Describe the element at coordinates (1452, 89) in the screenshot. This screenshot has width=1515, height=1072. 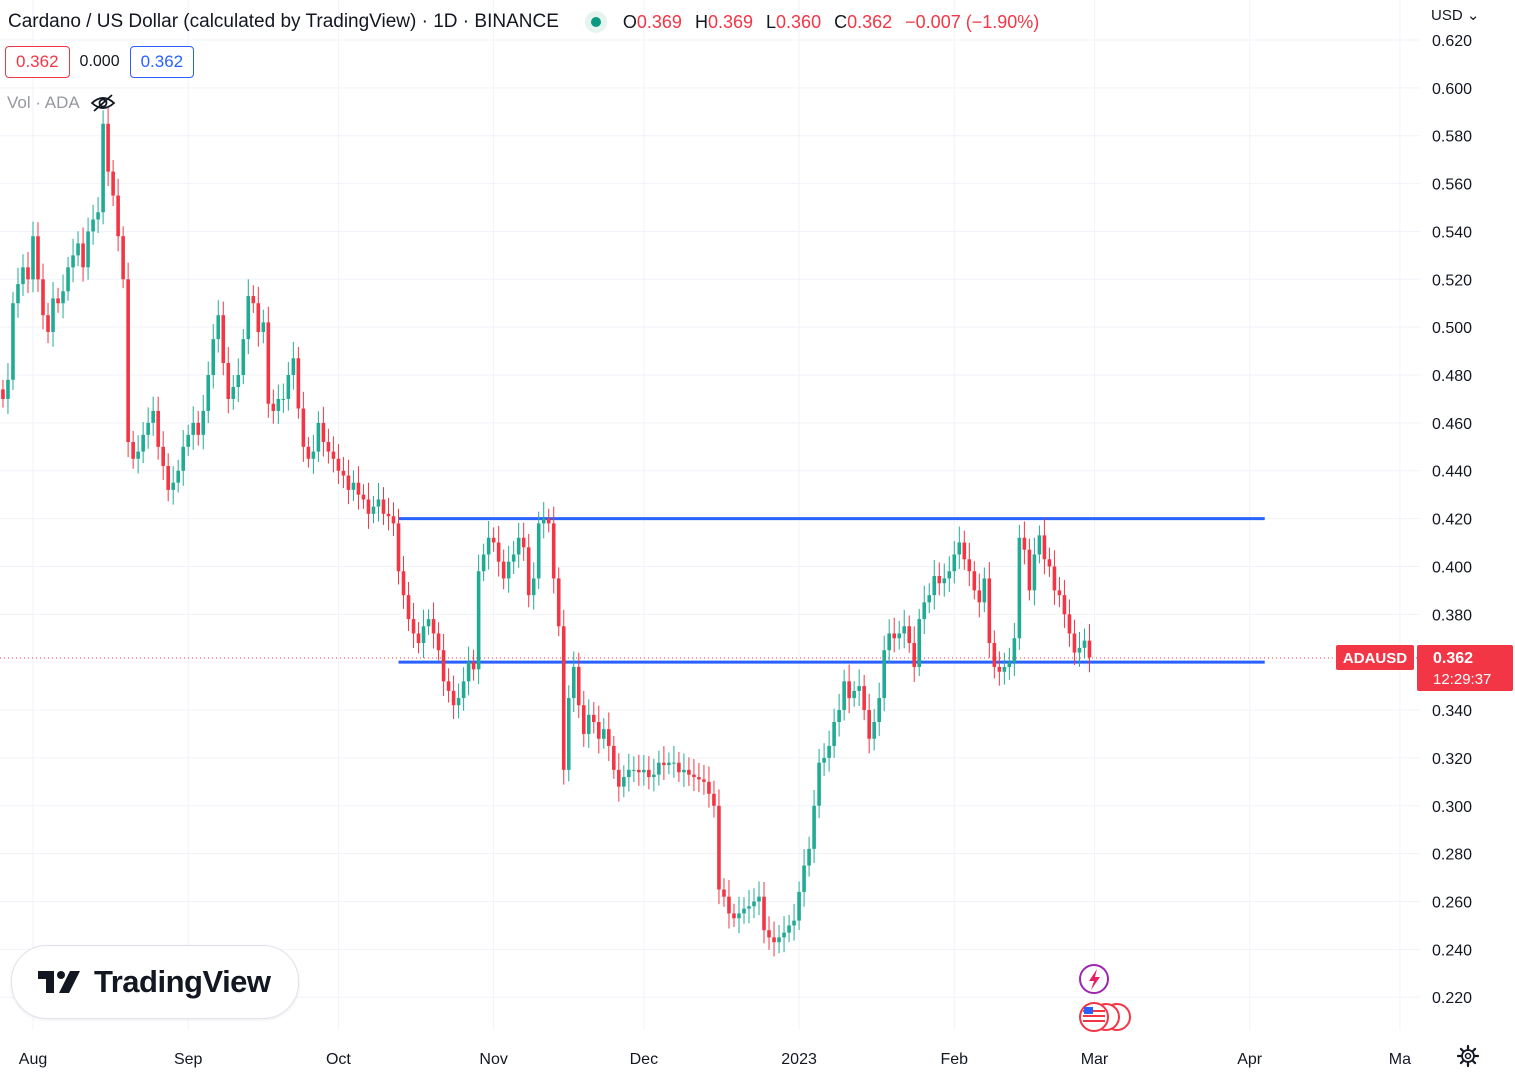
I see `price-tick-label: 0.600` at that location.